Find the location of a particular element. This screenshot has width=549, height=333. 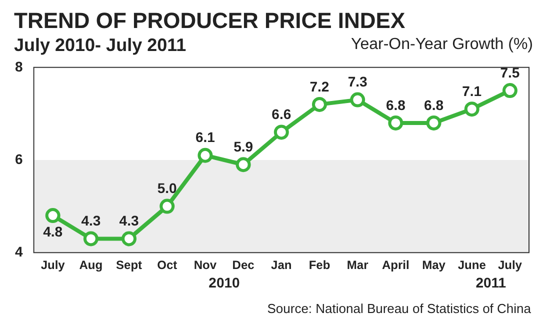

chart-title: TREND OF PRODUCER PRICE INDEX is located at coordinates (209, 21).